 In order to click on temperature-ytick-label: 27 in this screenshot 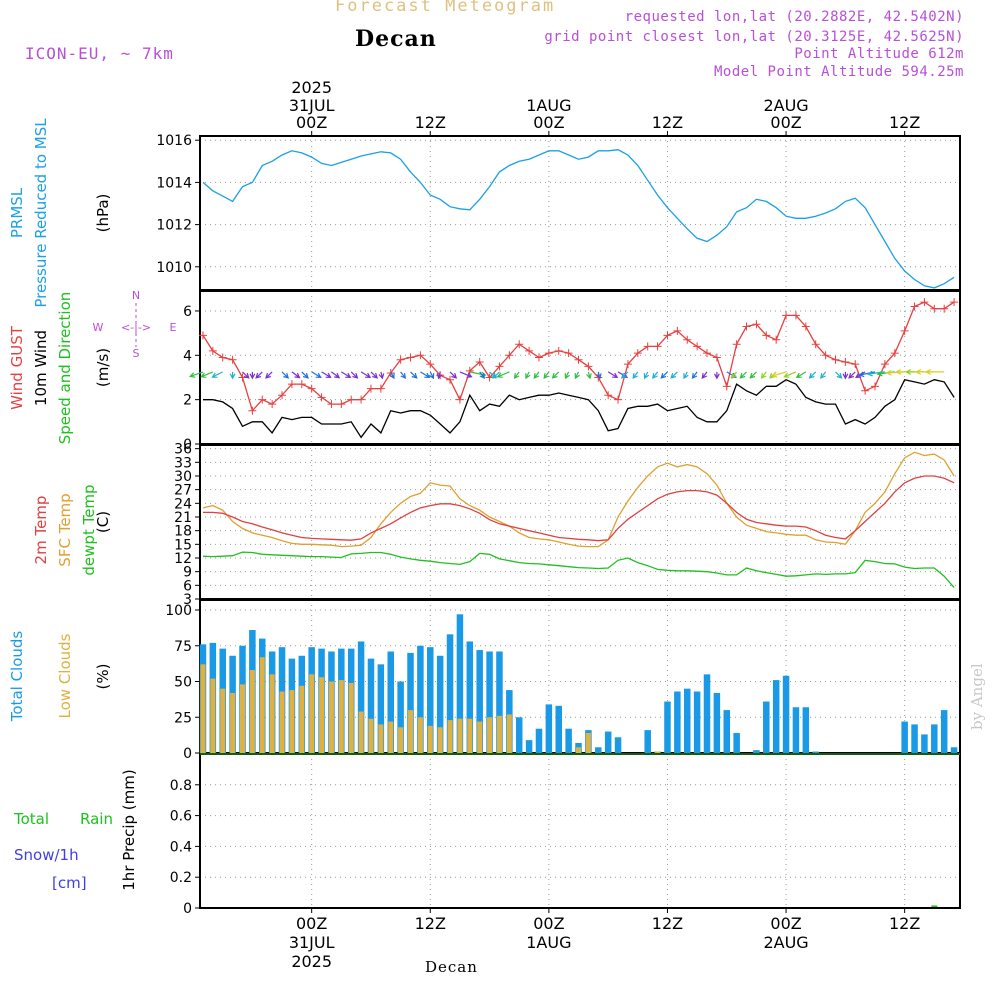, I will do `click(183, 491)`.